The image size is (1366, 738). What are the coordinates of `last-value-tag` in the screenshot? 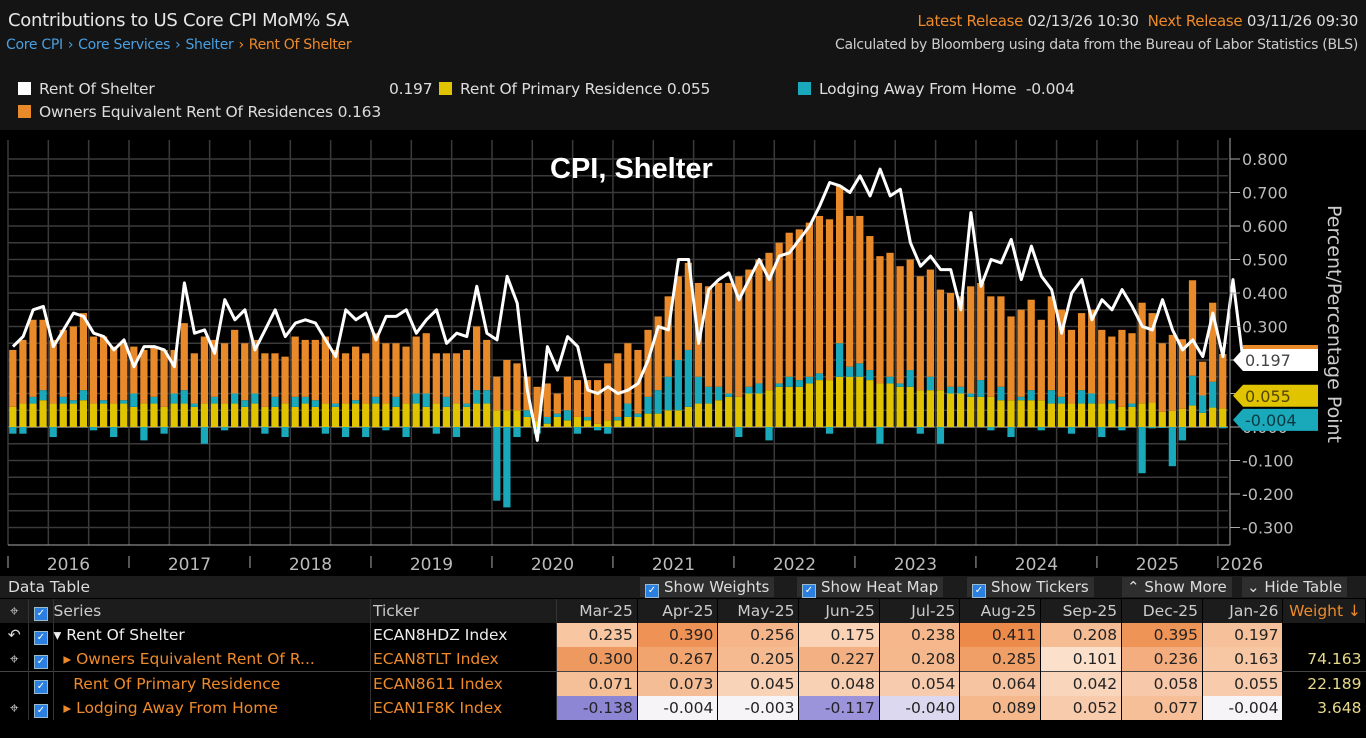 It's located at (1275, 419).